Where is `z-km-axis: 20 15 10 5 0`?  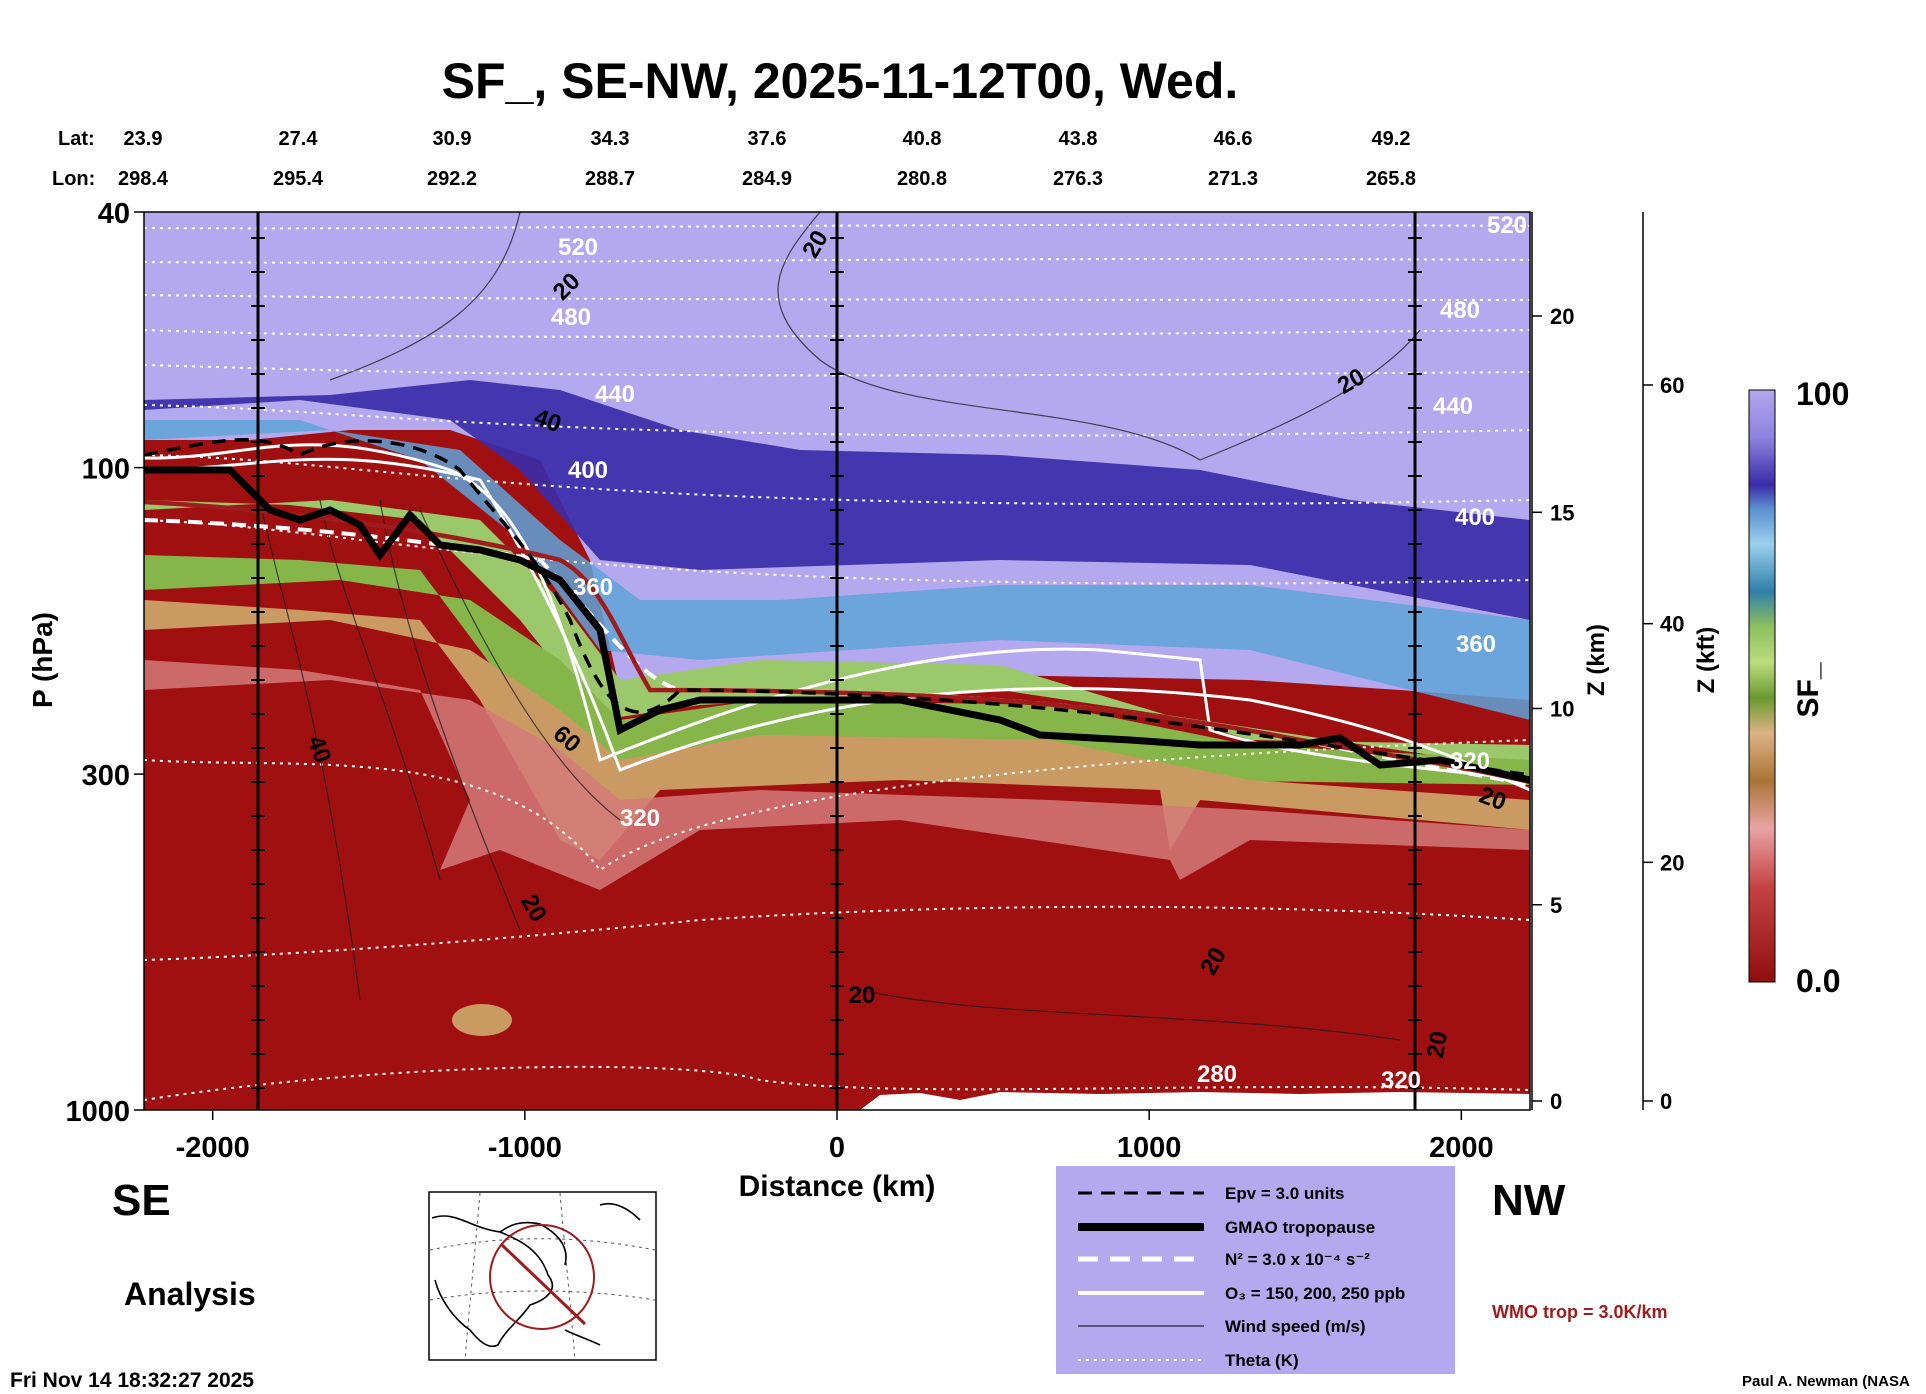
z-km-axis: 20 15 10 5 0 is located at coordinates (1552, 663).